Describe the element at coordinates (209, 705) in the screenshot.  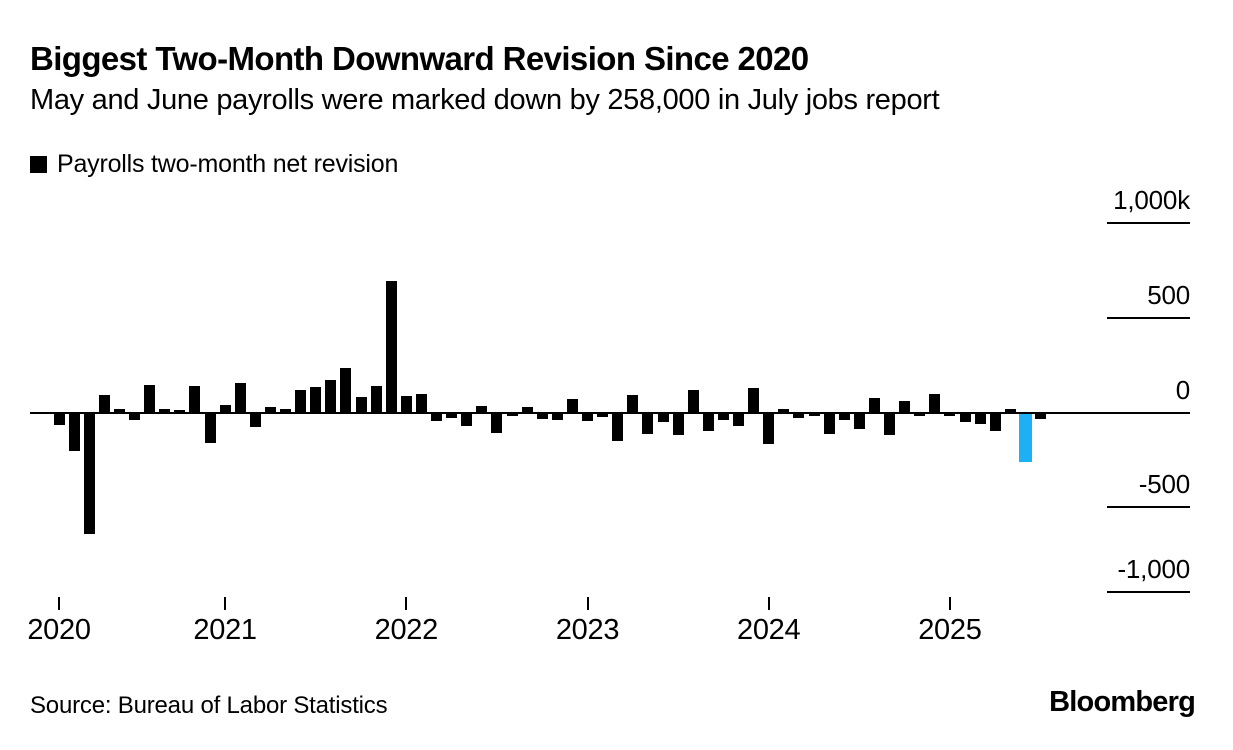
I see `source-note: Source: Bureau of Labor Statistics` at that location.